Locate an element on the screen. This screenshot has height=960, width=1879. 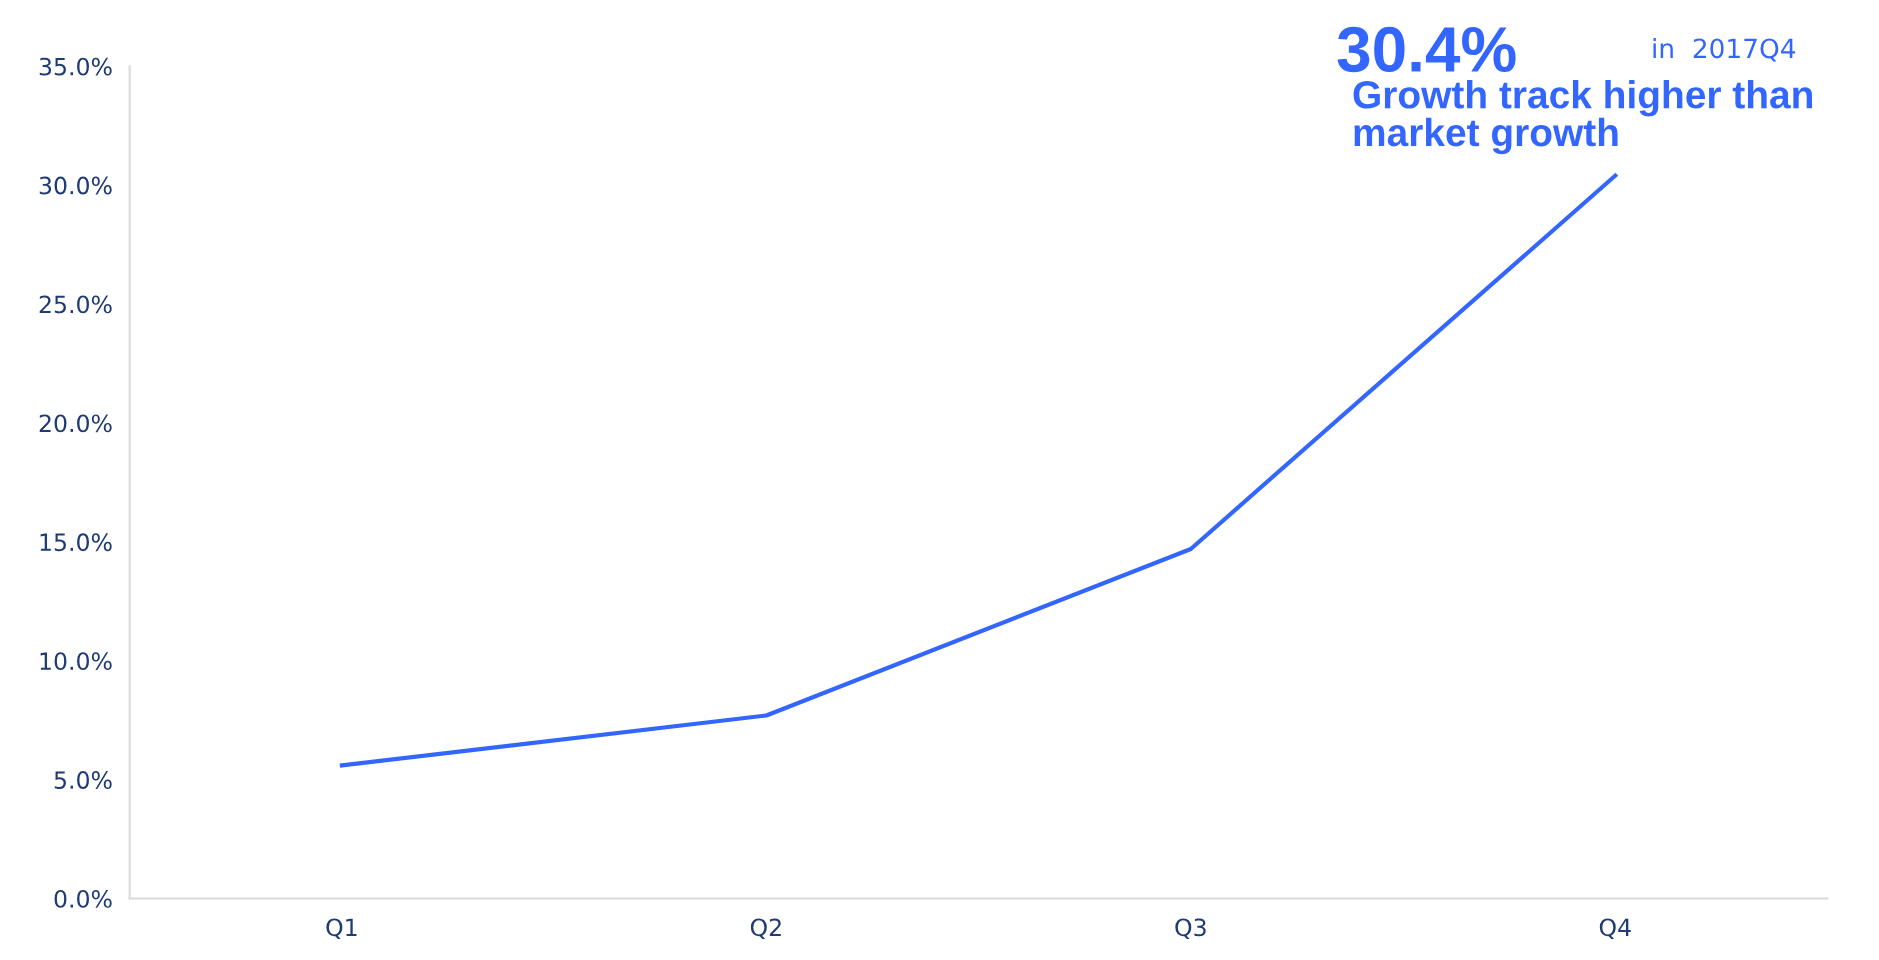
text: in 2017Q4 is located at coordinates (1724, 49).